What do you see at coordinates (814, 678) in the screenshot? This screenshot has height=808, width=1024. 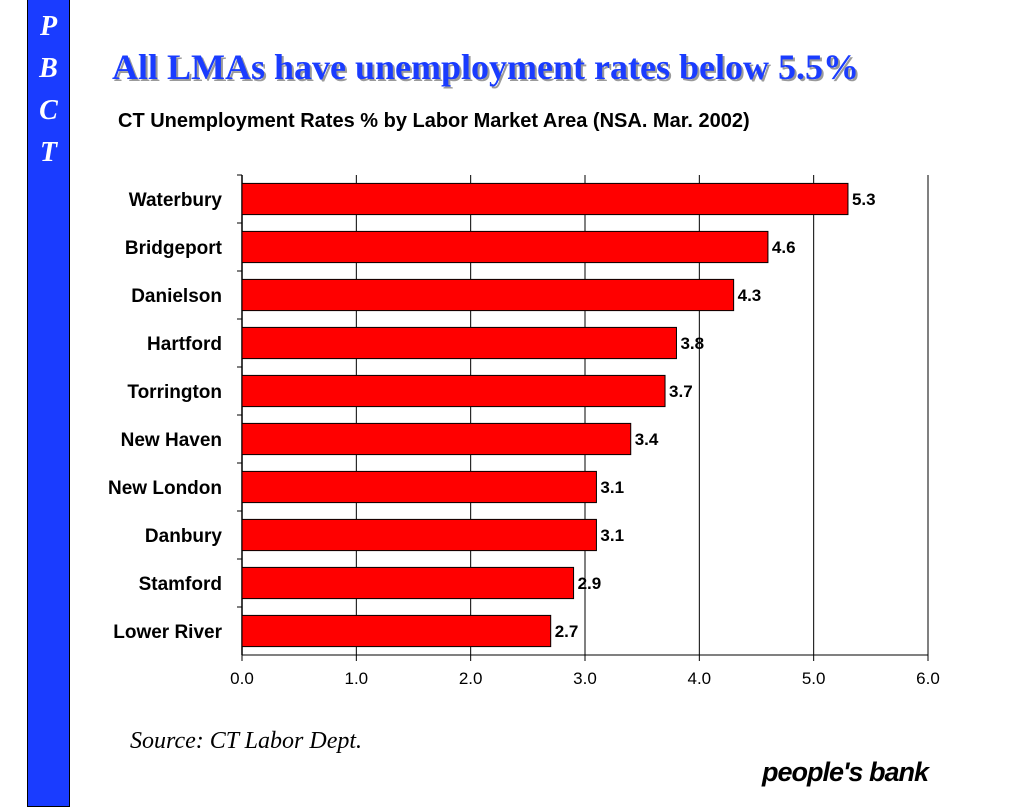 I see `x-tick-label: 5.0` at bounding box center [814, 678].